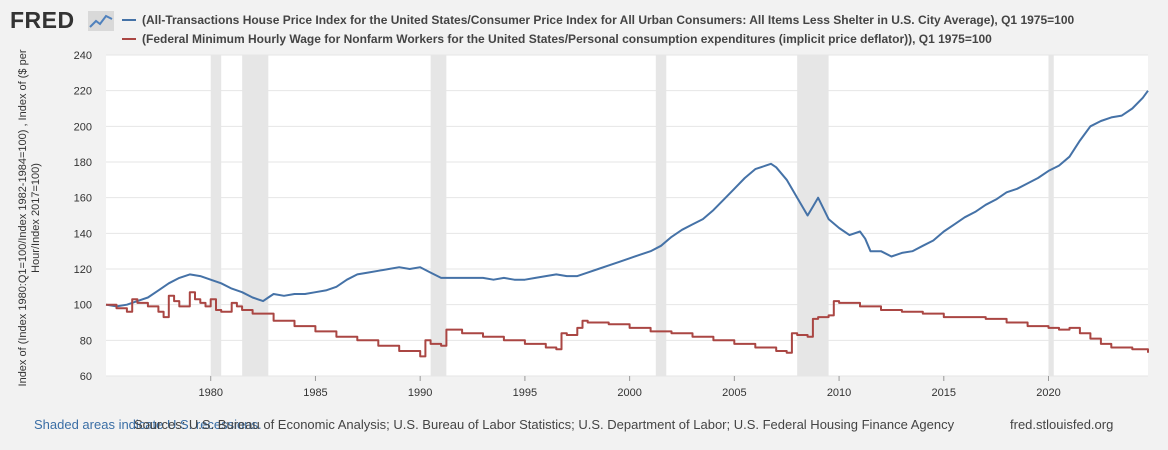 The image size is (1168, 450). What do you see at coordinates (83, 234) in the screenshot?
I see `y-tick-label-140: 140` at bounding box center [83, 234].